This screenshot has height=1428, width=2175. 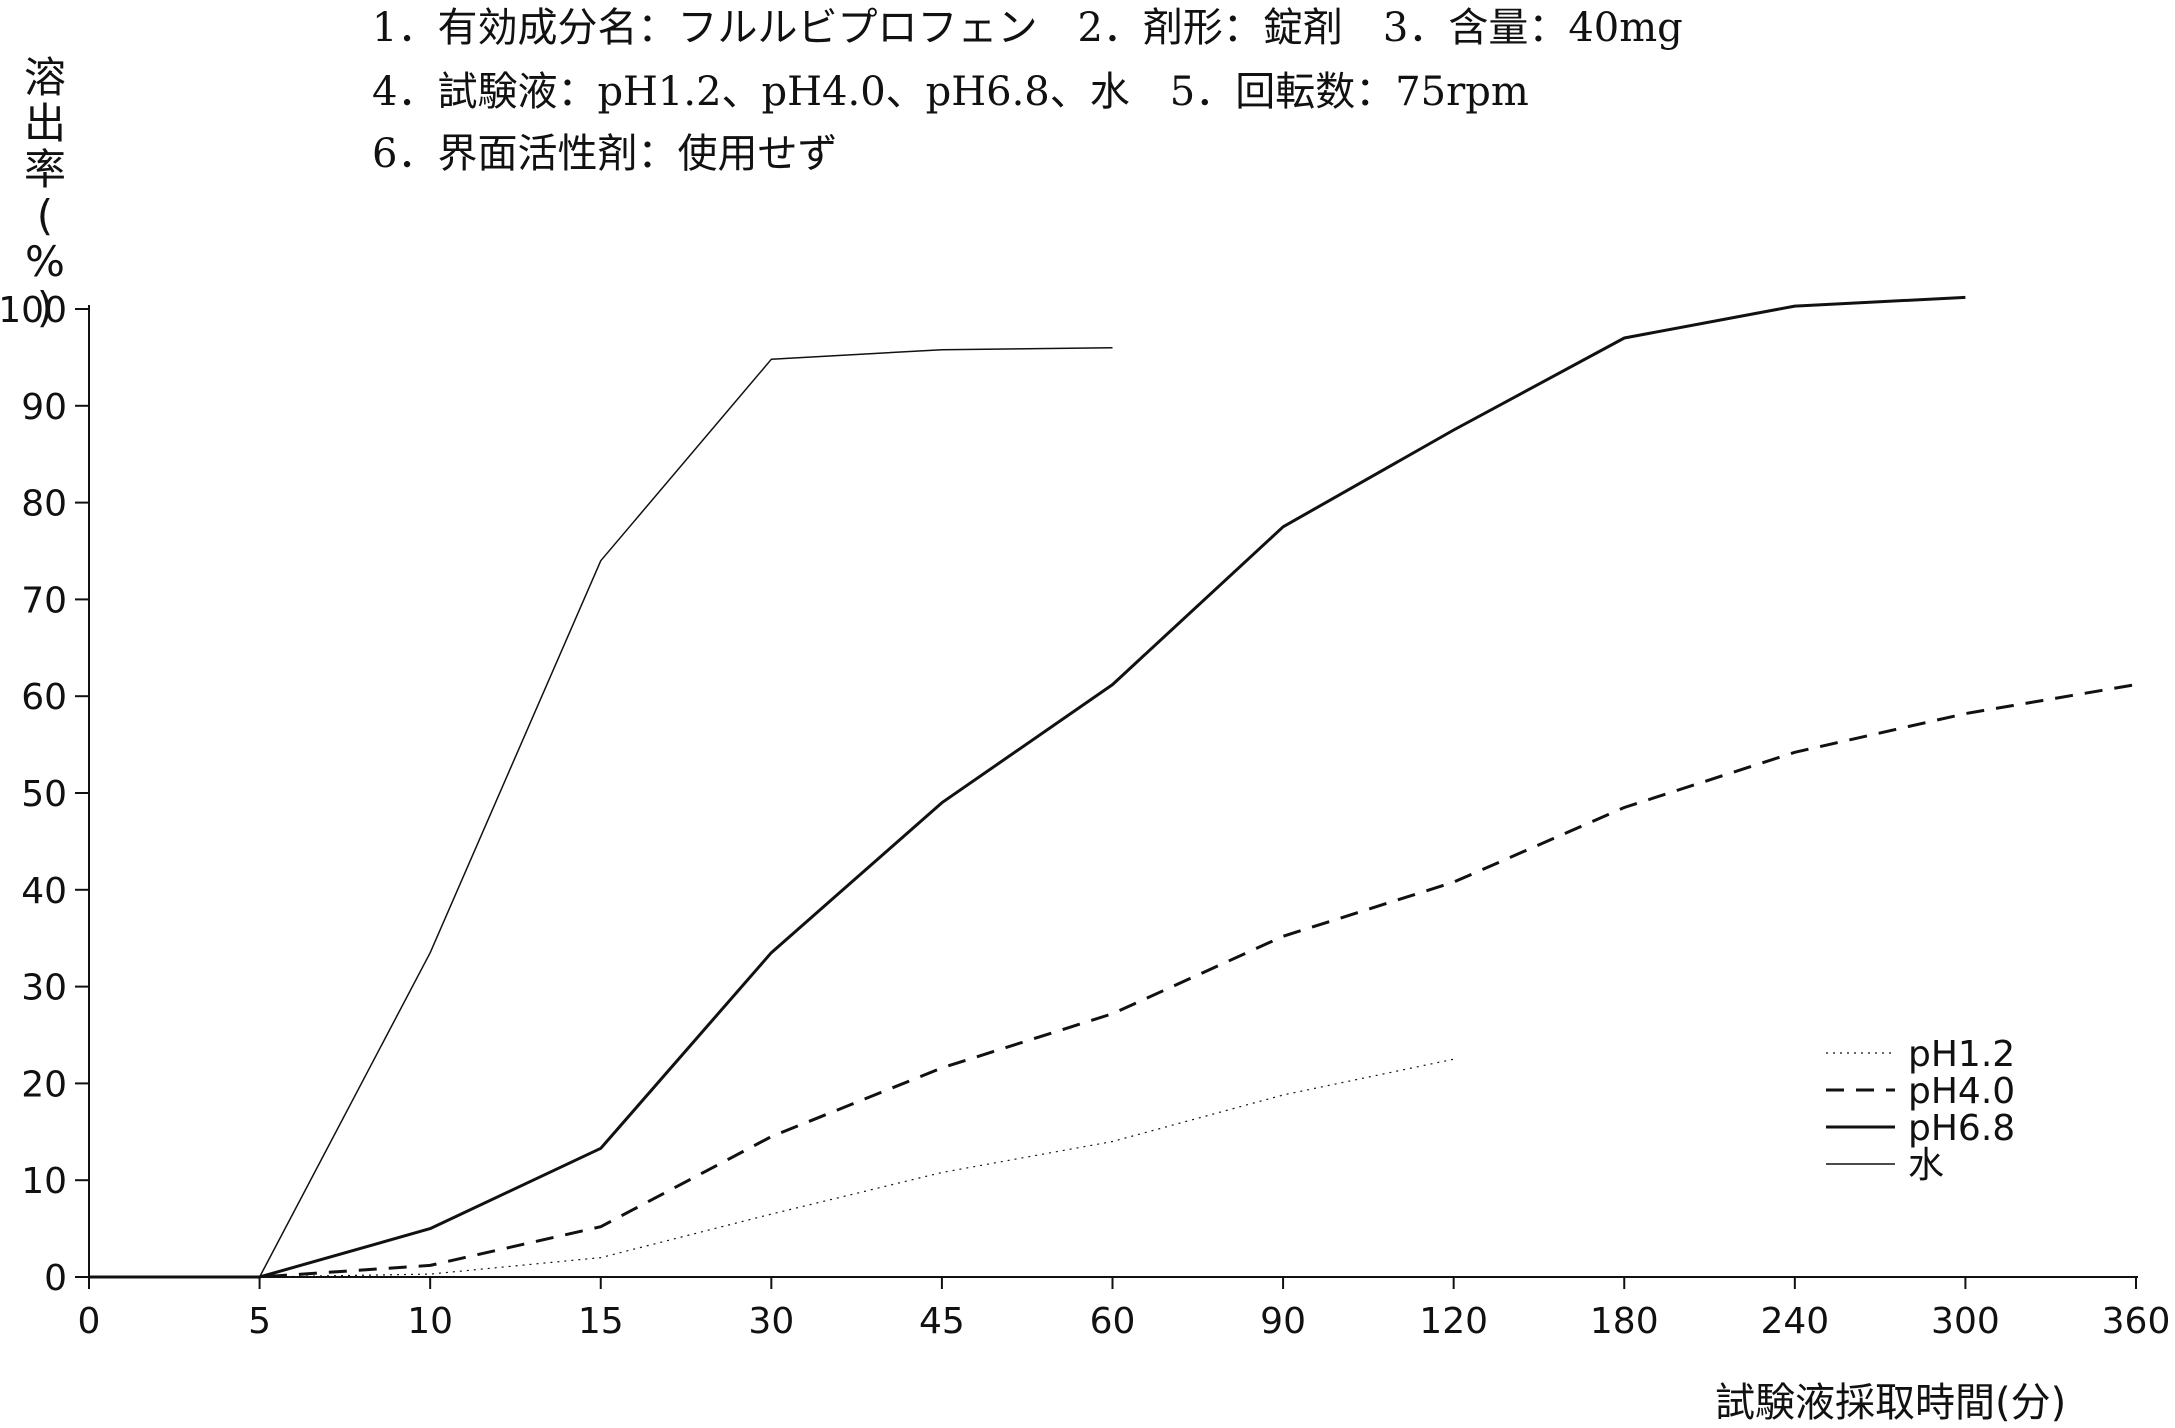 What do you see at coordinates (44, 407) in the screenshot?
I see `y-tick-label: 90` at bounding box center [44, 407].